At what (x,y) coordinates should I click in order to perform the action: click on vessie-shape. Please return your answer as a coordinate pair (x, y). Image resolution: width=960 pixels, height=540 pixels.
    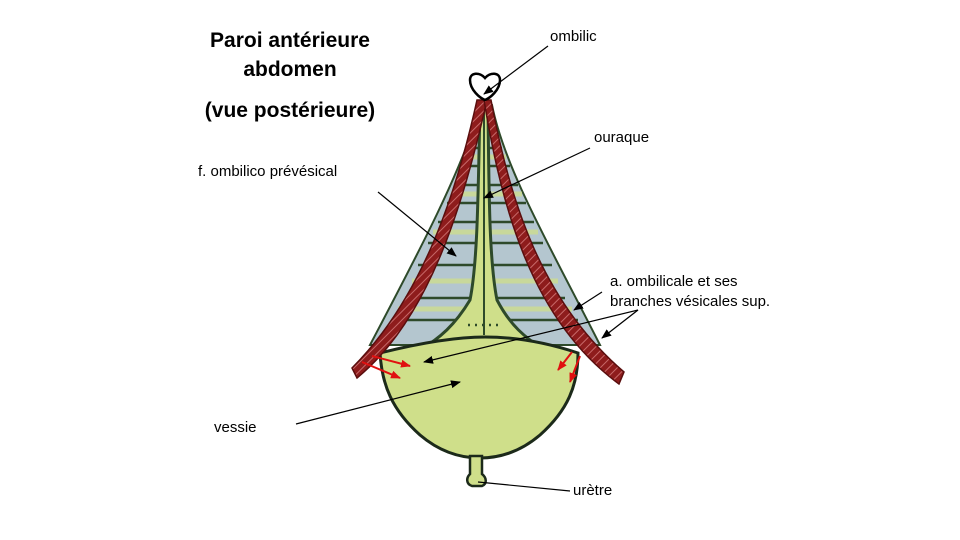
    Looking at the image, I should click on (479, 397).